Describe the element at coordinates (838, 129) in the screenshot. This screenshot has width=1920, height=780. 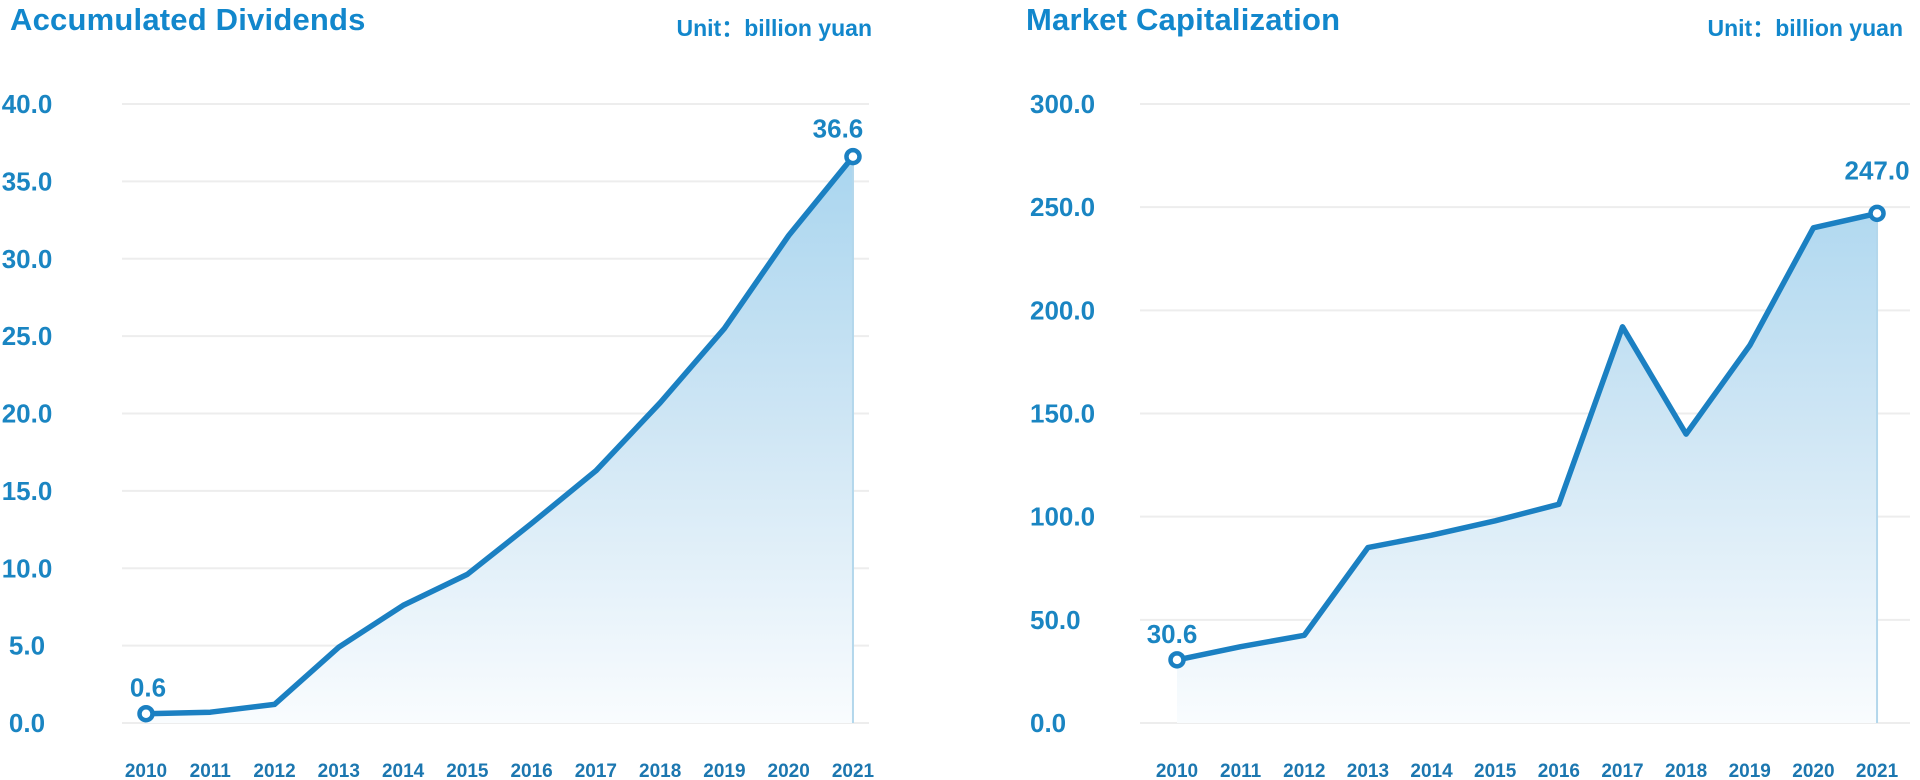
I see `last-point-label: 36.6` at that location.